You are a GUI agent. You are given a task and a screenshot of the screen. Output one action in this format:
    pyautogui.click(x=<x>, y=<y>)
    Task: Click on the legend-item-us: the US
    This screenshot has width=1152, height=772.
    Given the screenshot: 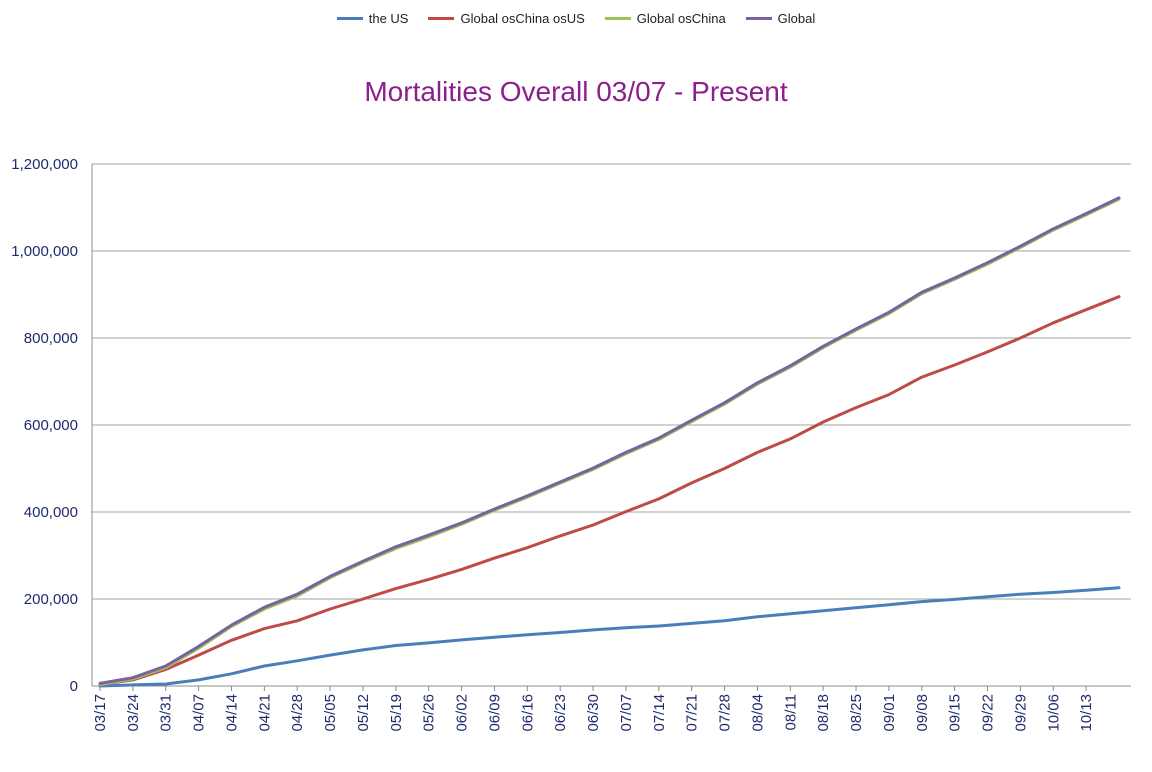 What is the action you would take?
    pyautogui.click(x=372, y=18)
    